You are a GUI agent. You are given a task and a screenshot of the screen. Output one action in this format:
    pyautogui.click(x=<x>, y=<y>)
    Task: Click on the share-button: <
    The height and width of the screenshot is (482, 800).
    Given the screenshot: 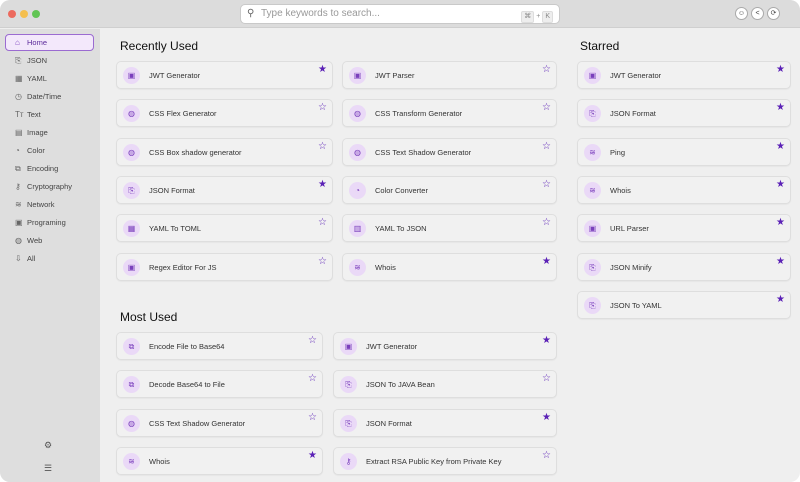 What is the action you would take?
    pyautogui.click(x=757, y=13)
    